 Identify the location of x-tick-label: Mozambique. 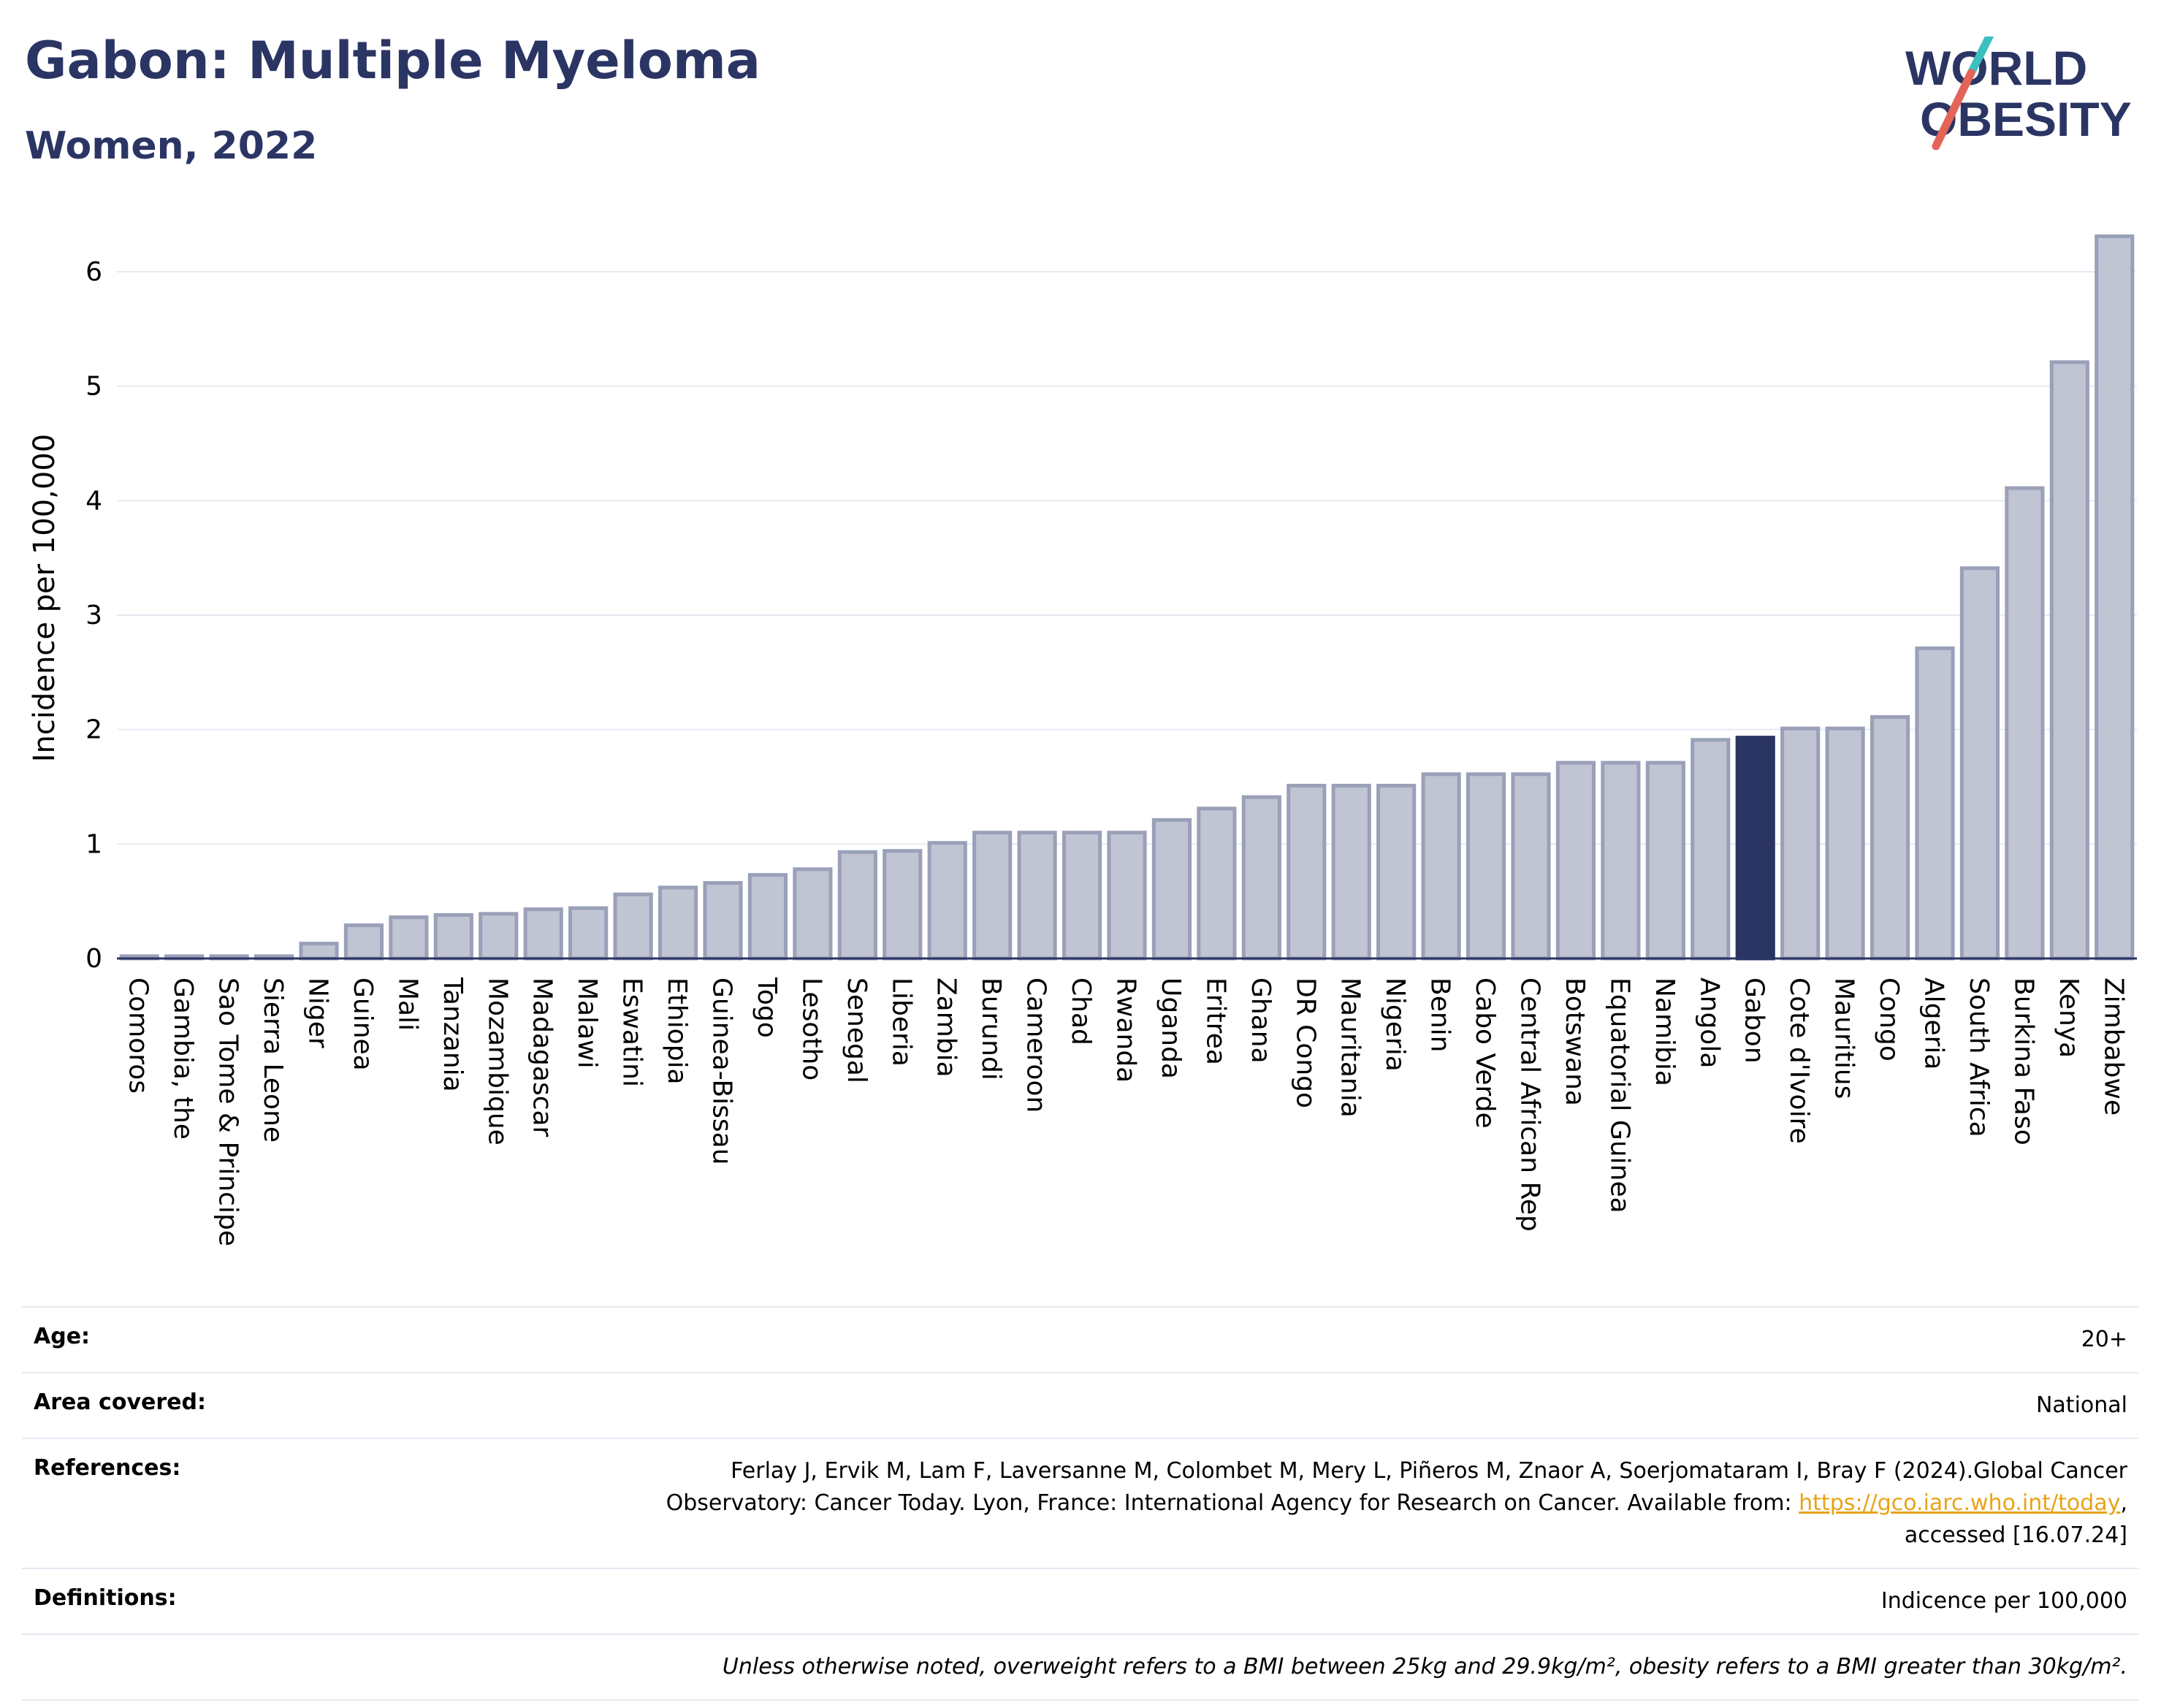
(497, 1061).